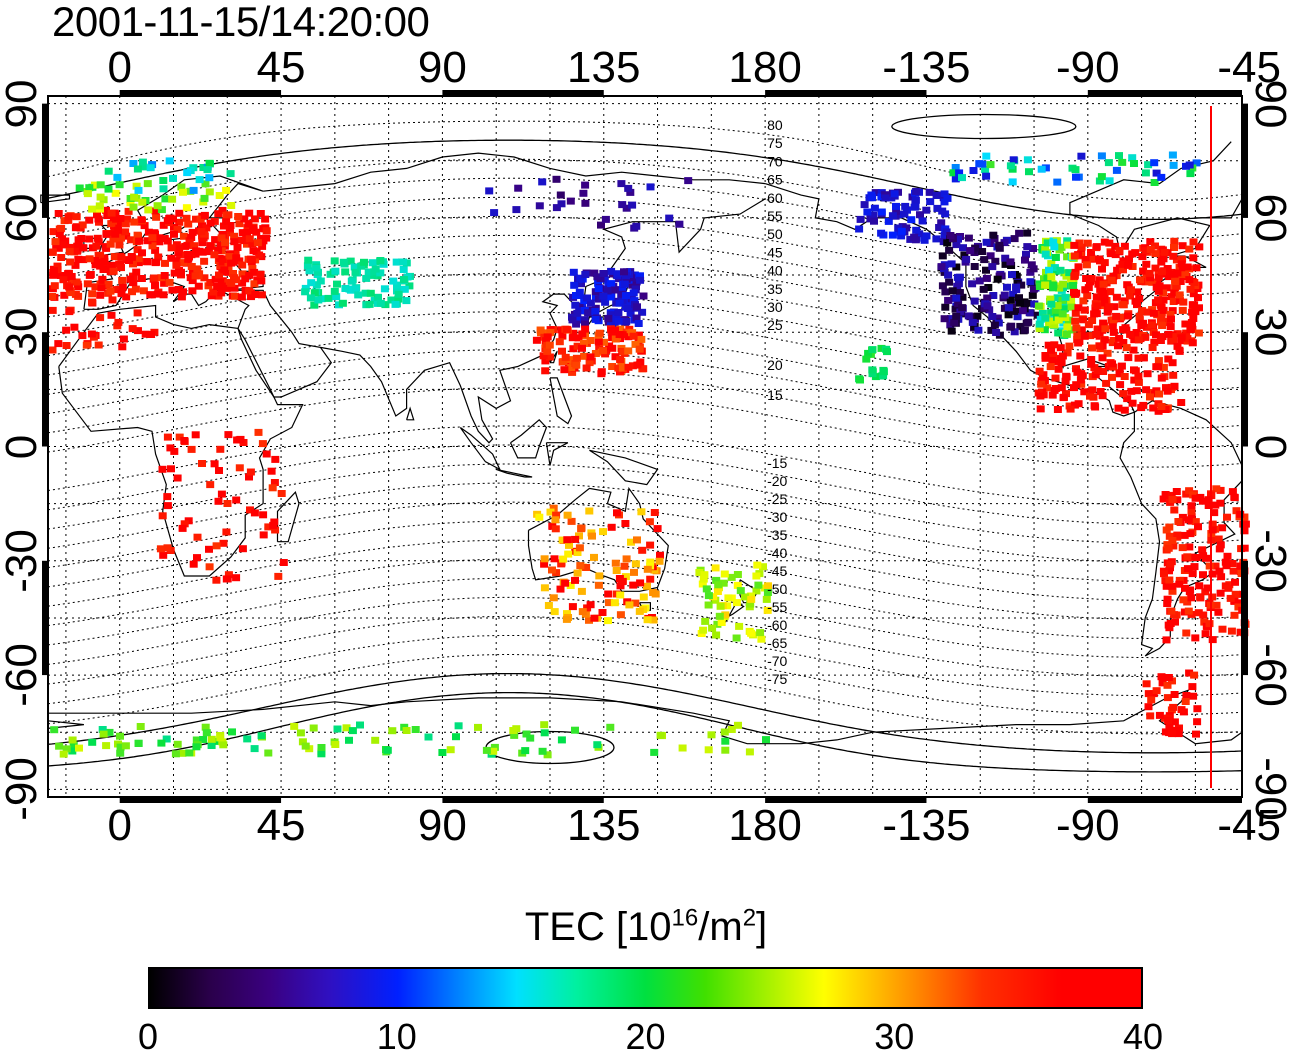  I want to click on contour-label-north: 80, so click(775, 125).